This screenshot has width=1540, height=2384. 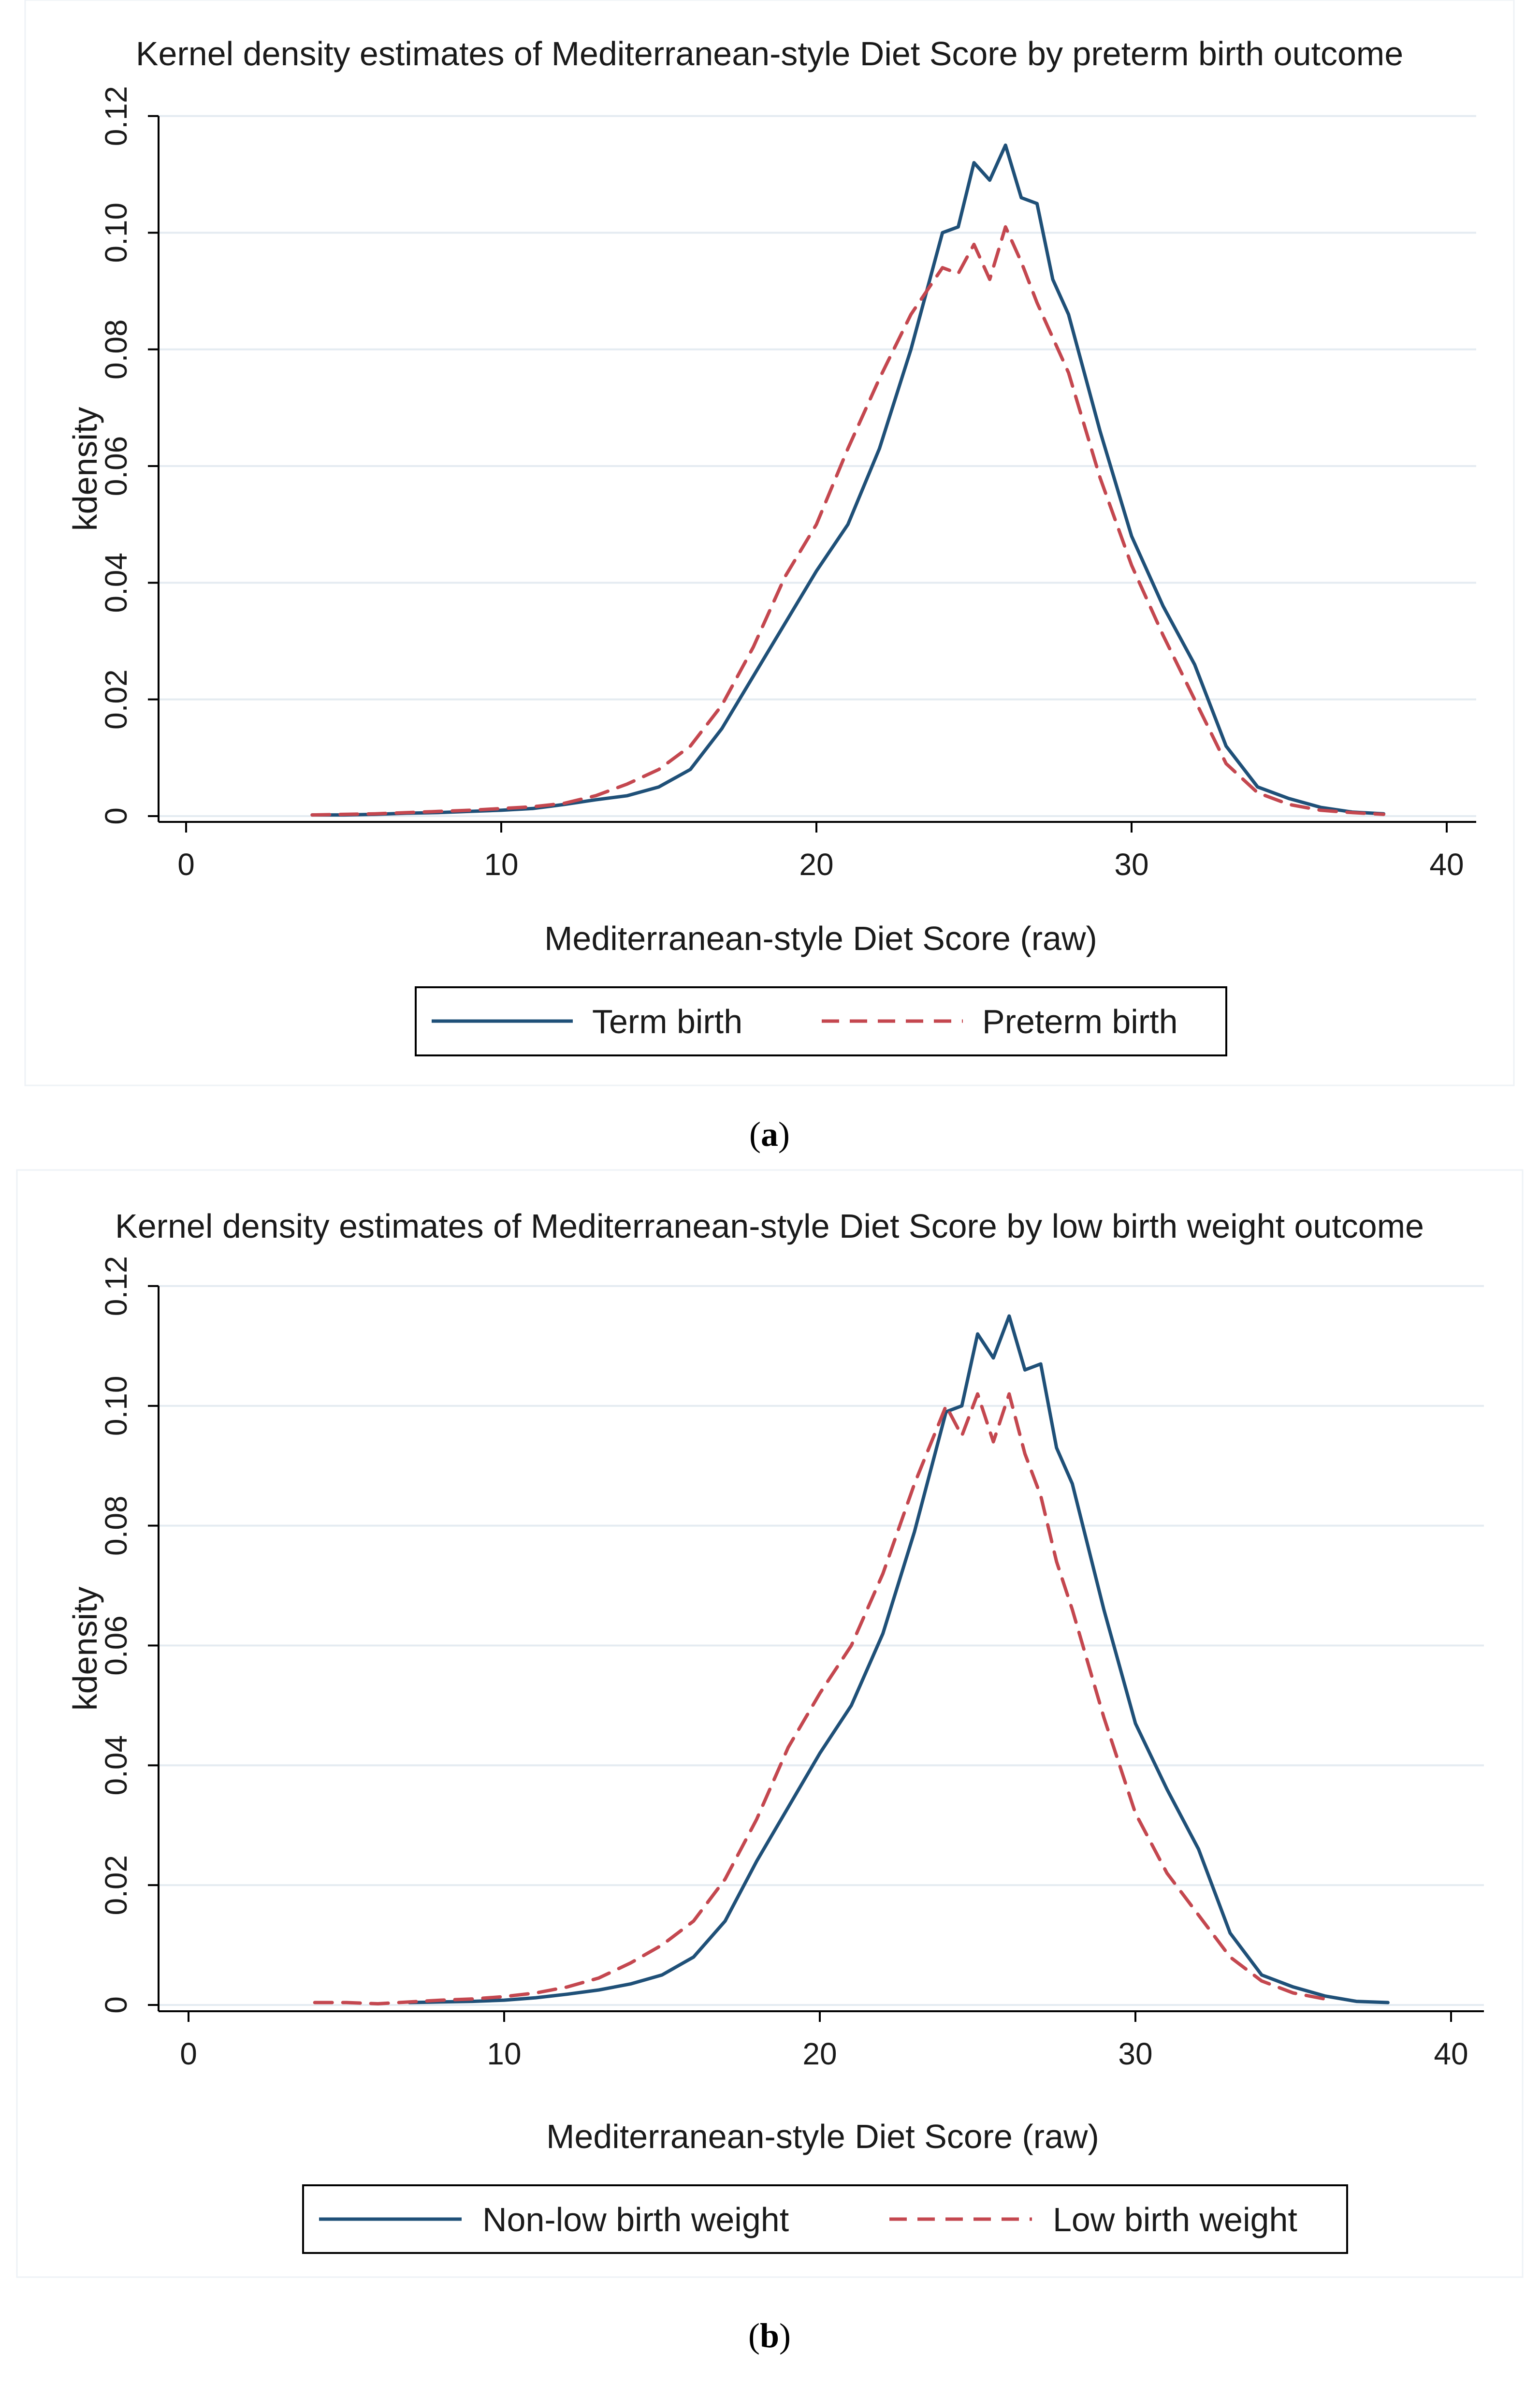 I want to click on panel-b-x-ticks: 0 10 20 30 40, so click(x=824, y=2041).